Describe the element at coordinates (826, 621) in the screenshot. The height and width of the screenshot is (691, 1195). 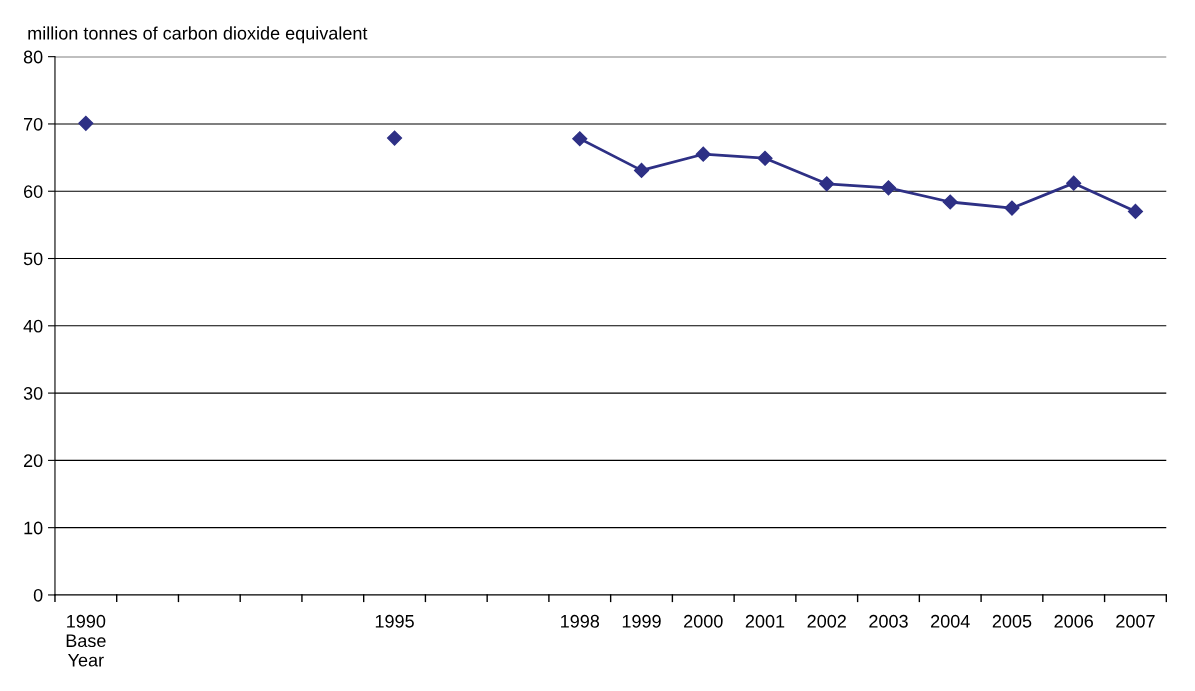
I see `x-tick-label: 2002` at that location.